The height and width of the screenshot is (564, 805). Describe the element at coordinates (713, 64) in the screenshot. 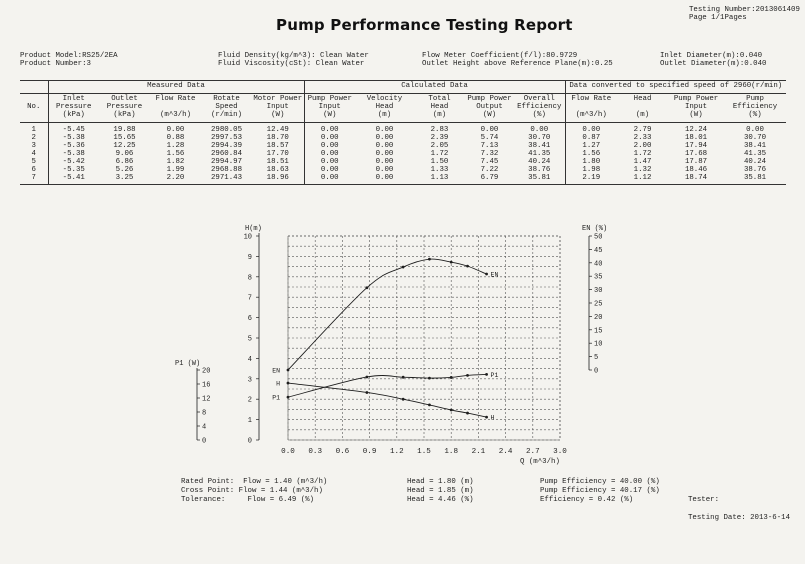

I see `outlet-diameter: Outlet Diameter(m):0.040` at that location.